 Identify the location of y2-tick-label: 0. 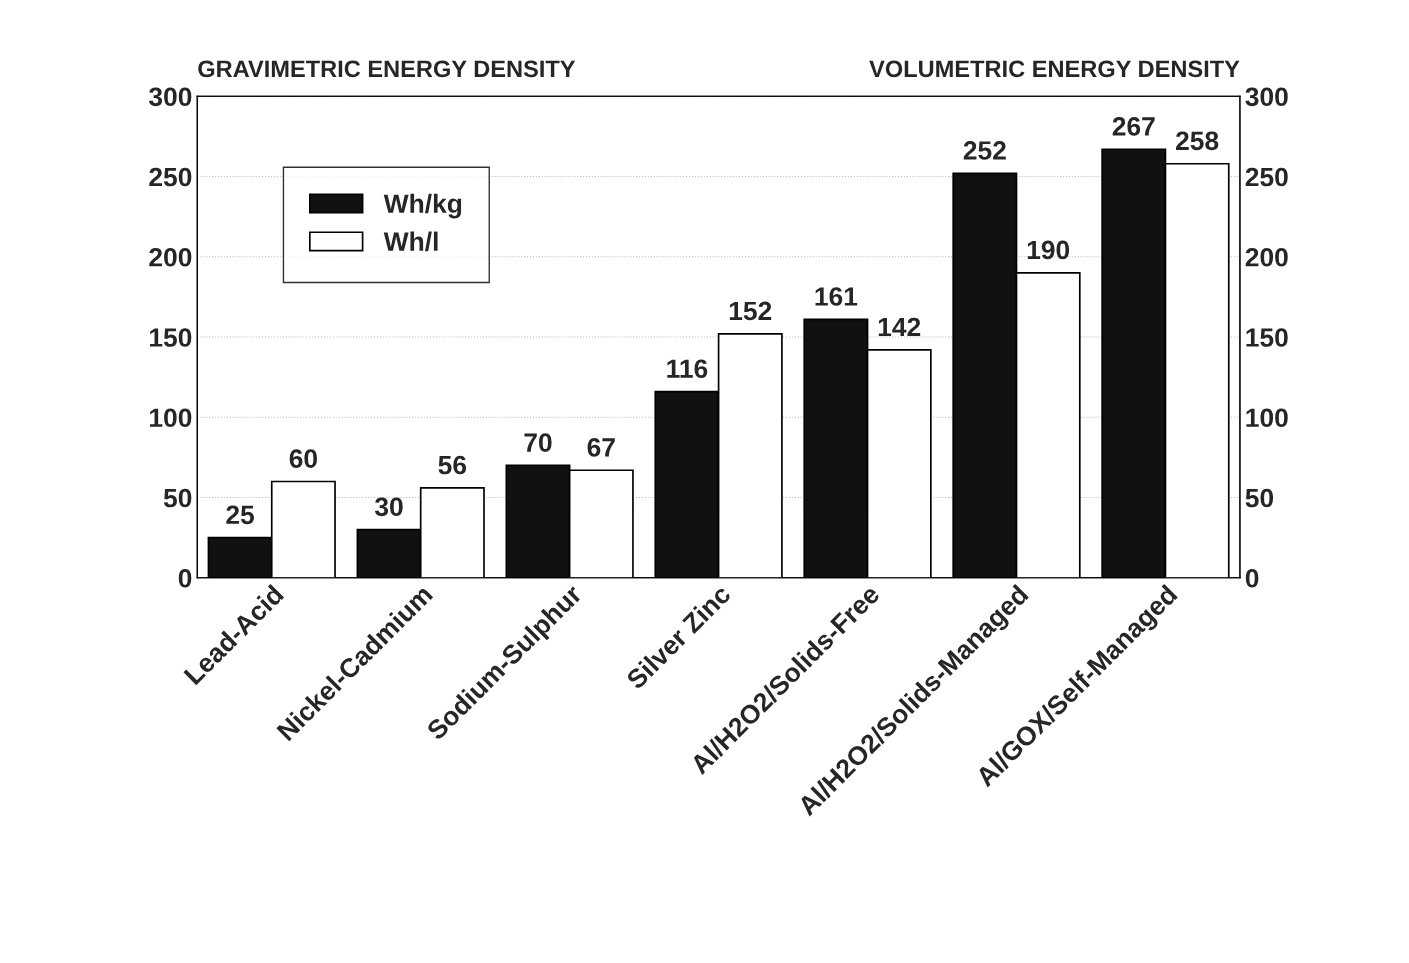
(1252, 578).